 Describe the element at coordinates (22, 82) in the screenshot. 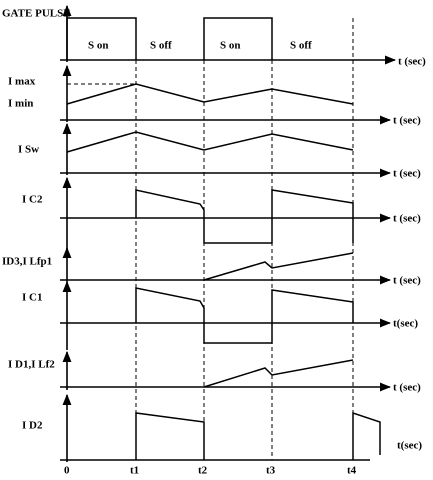

I see `panel-label: I max` at that location.